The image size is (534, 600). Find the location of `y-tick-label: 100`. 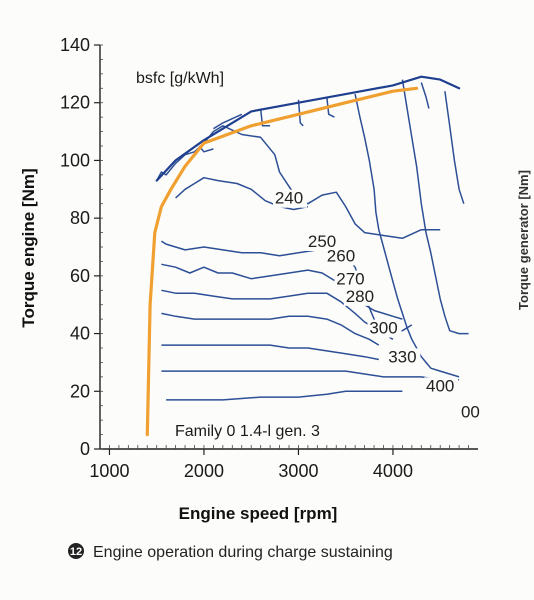

y-tick-label: 100 is located at coordinates (75, 160).